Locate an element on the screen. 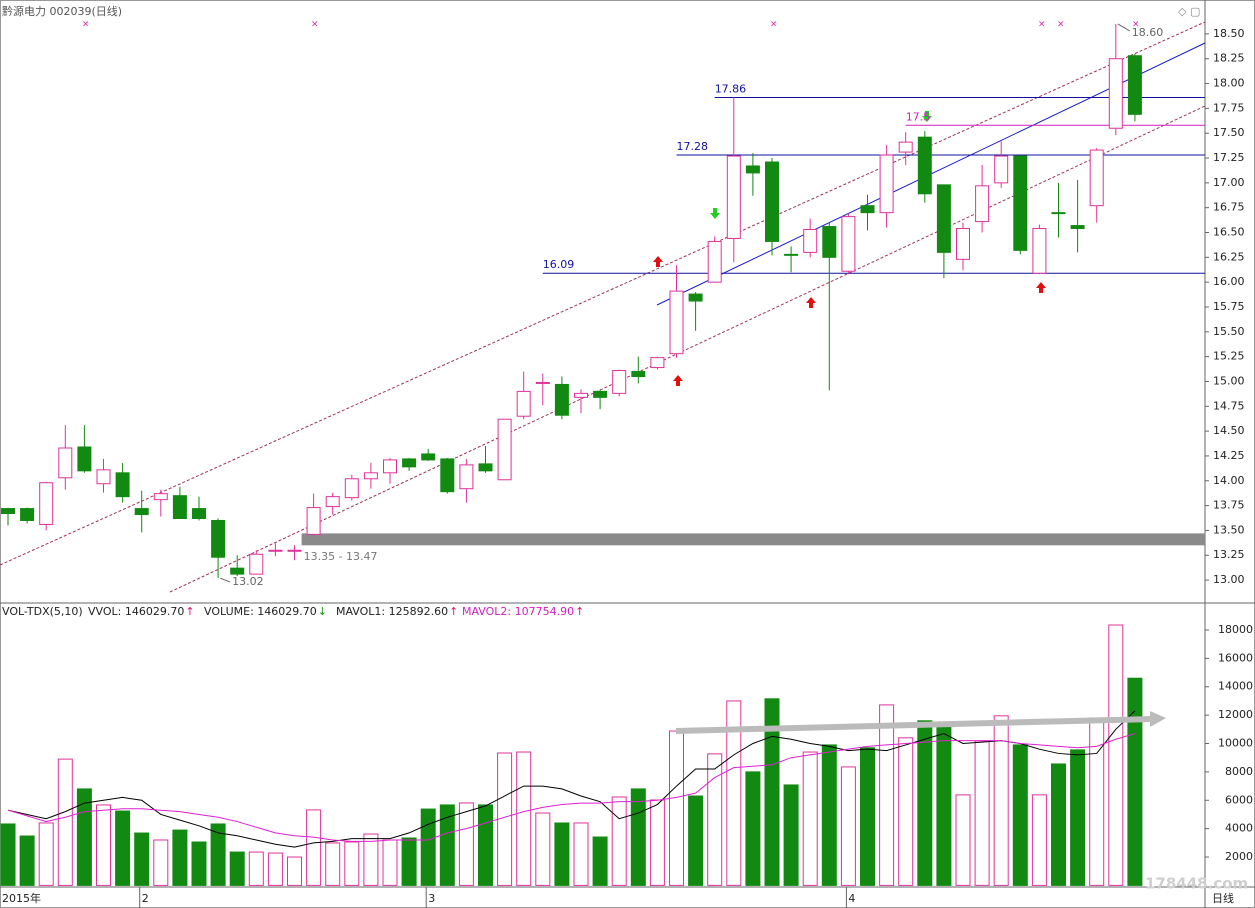 The height and width of the screenshot is (908, 1255). volume-trend is located at coordinates (920, 722).